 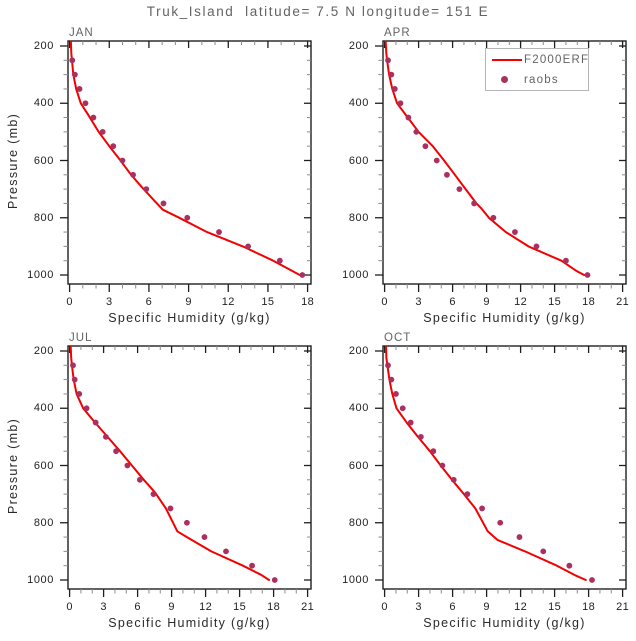 I want to click on x-axis-title-oct: Specific Humidity (g/kg), so click(x=504, y=623).